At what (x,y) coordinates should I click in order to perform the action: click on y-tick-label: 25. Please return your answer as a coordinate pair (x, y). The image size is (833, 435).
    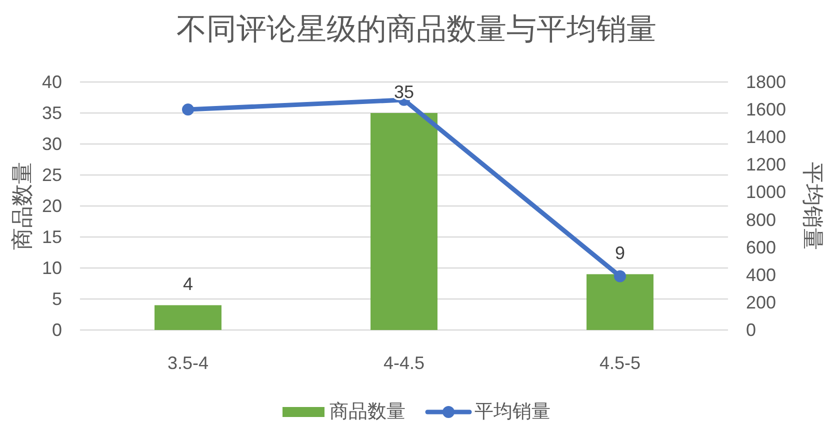
    Looking at the image, I should click on (52, 175).